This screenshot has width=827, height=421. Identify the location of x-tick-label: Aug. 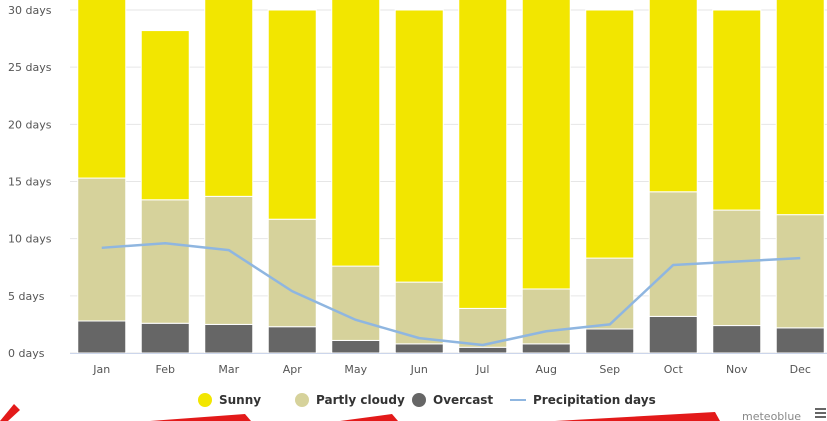
(546, 369).